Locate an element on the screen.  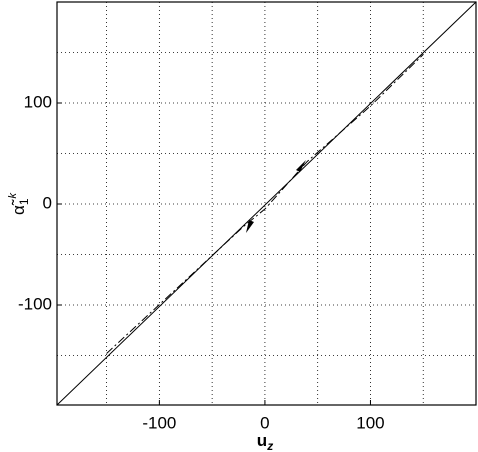
y-tick-label: 100 is located at coordinates (38, 101).